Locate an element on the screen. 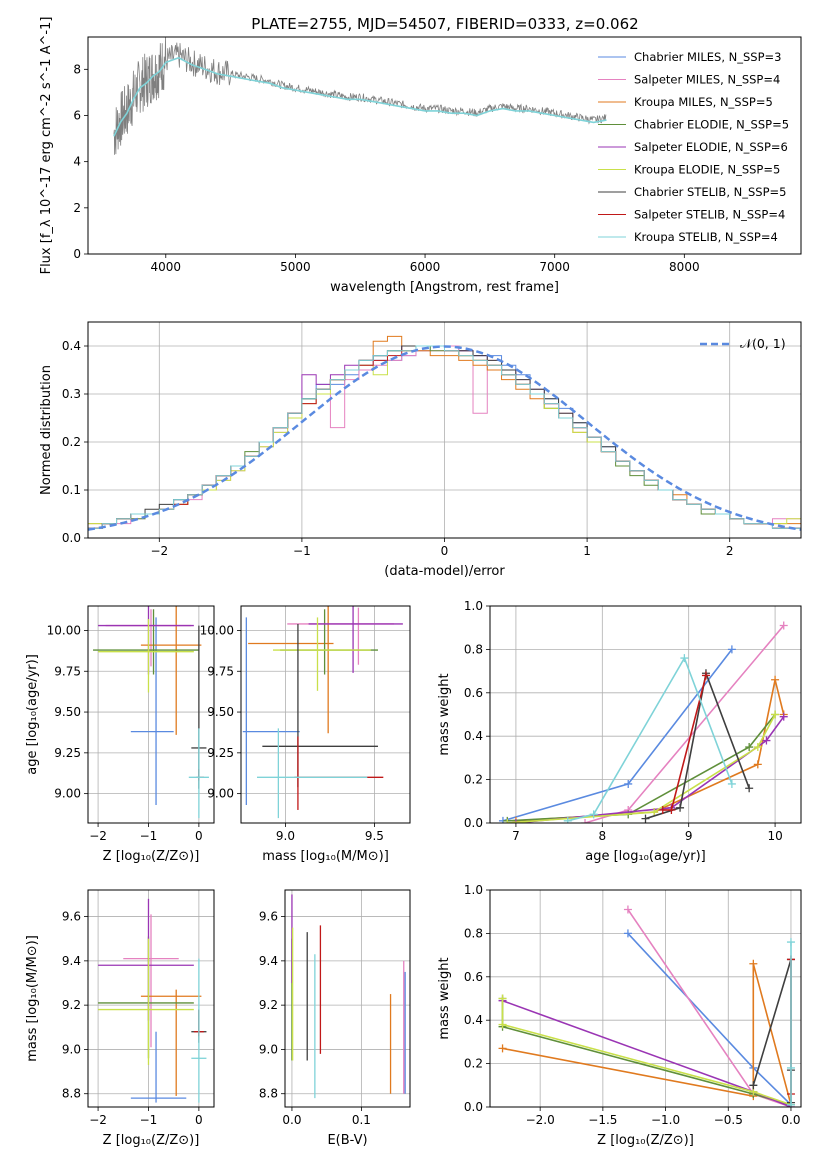 The height and width of the screenshot is (1170, 819). x-tick-label: 9.0 is located at coordinates (285, 836).